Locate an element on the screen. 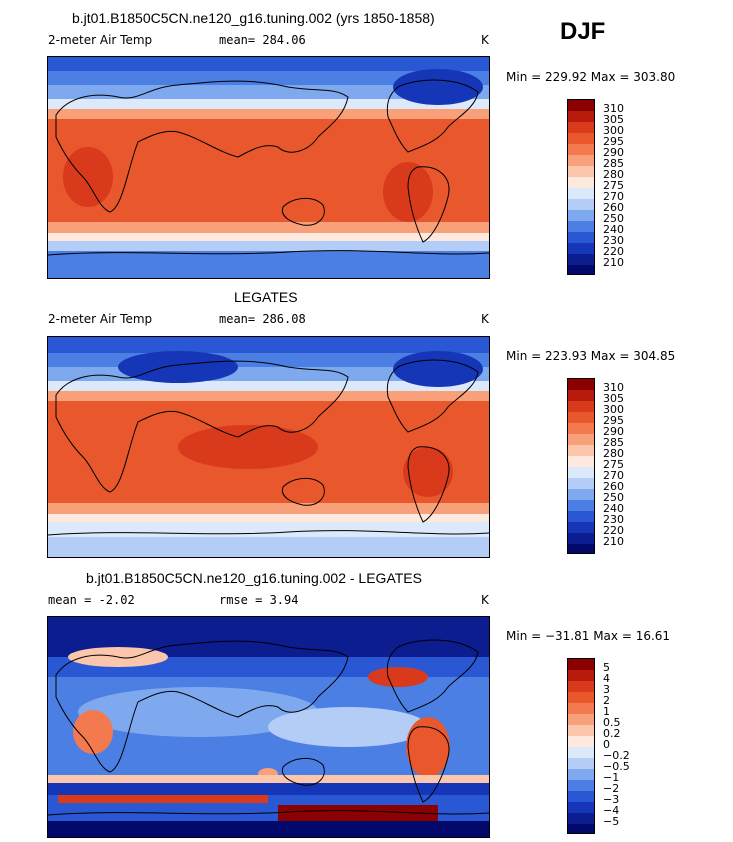 Image resolution: width=733 pixels, height=842 pixels. colorbar-tick-label: 3 is located at coordinates (606, 689).